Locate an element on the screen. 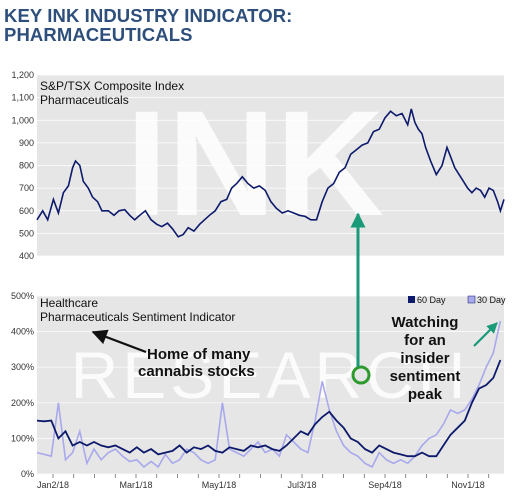 The image size is (529, 498). sentiment-subtitle: Pharmaceuticals Sentiment Indicator is located at coordinates (137, 317).